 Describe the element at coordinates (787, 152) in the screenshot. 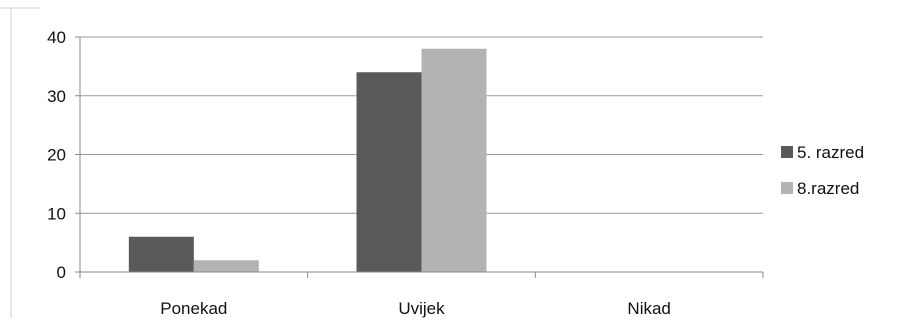

I see `legend-swatch-5-razred` at that location.